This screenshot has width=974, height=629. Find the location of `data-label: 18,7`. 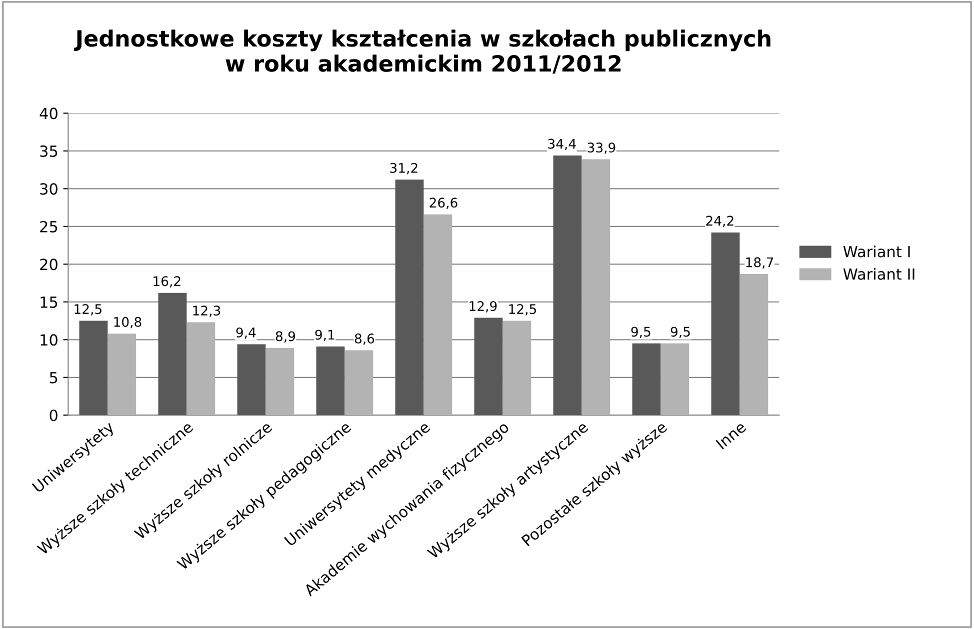

data-label: 18,7 is located at coordinates (760, 263).